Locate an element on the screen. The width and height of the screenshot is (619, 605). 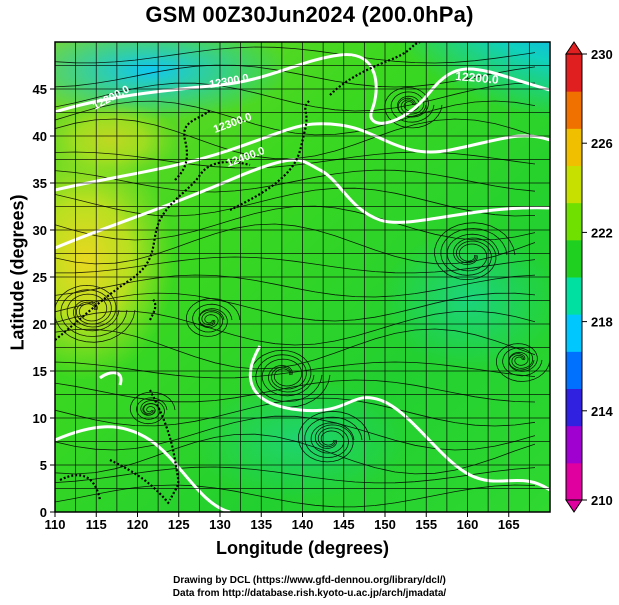
colorbar-tick-label: 226 is located at coordinates (602, 143).